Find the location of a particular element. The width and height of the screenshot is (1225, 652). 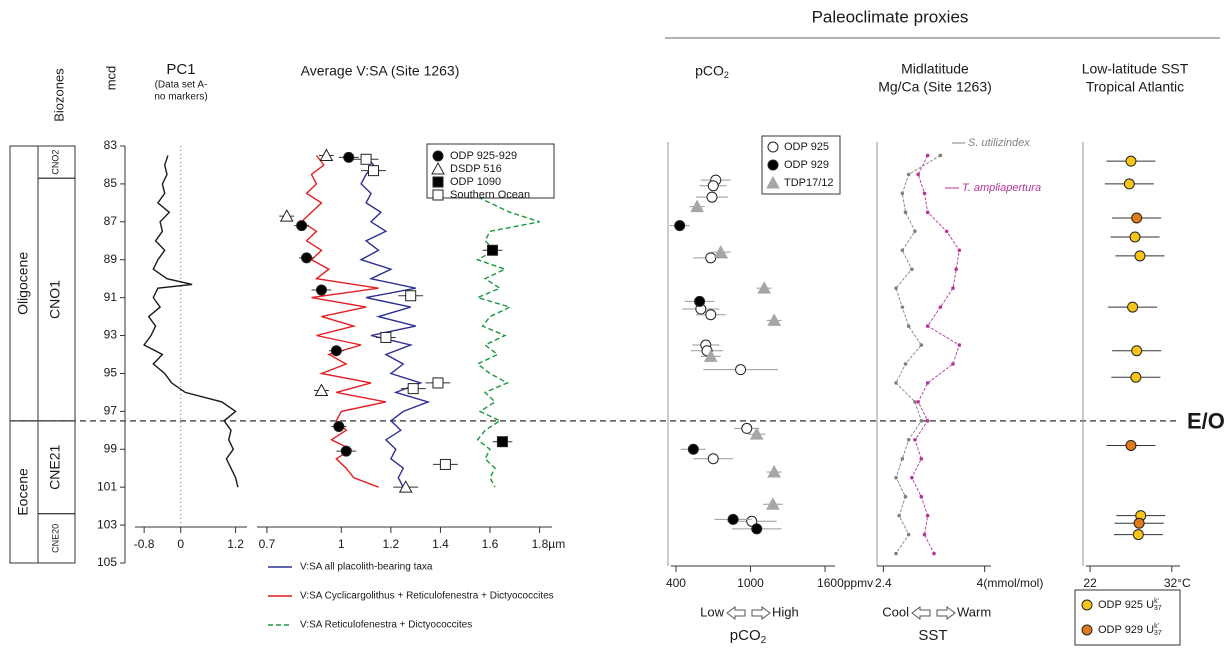

x-tick-label: 400 is located at coordinates (676, 583).